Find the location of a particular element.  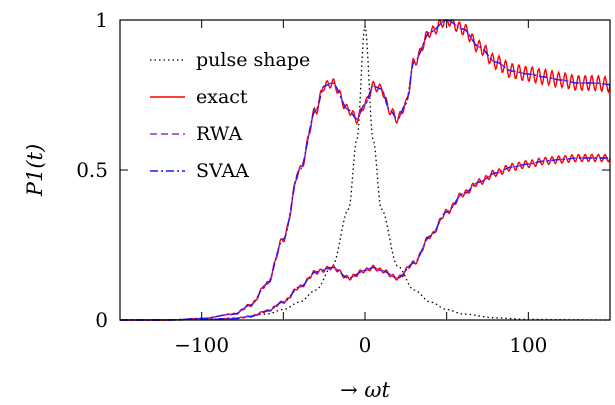

legend: pulse shape exact RWA SVAA is located at coordinates (230, 115).